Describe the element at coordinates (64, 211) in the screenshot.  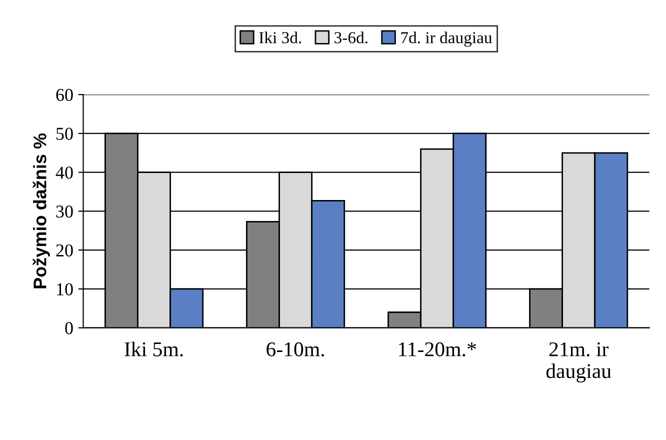
I see `y-tick-label: 30` at that location.